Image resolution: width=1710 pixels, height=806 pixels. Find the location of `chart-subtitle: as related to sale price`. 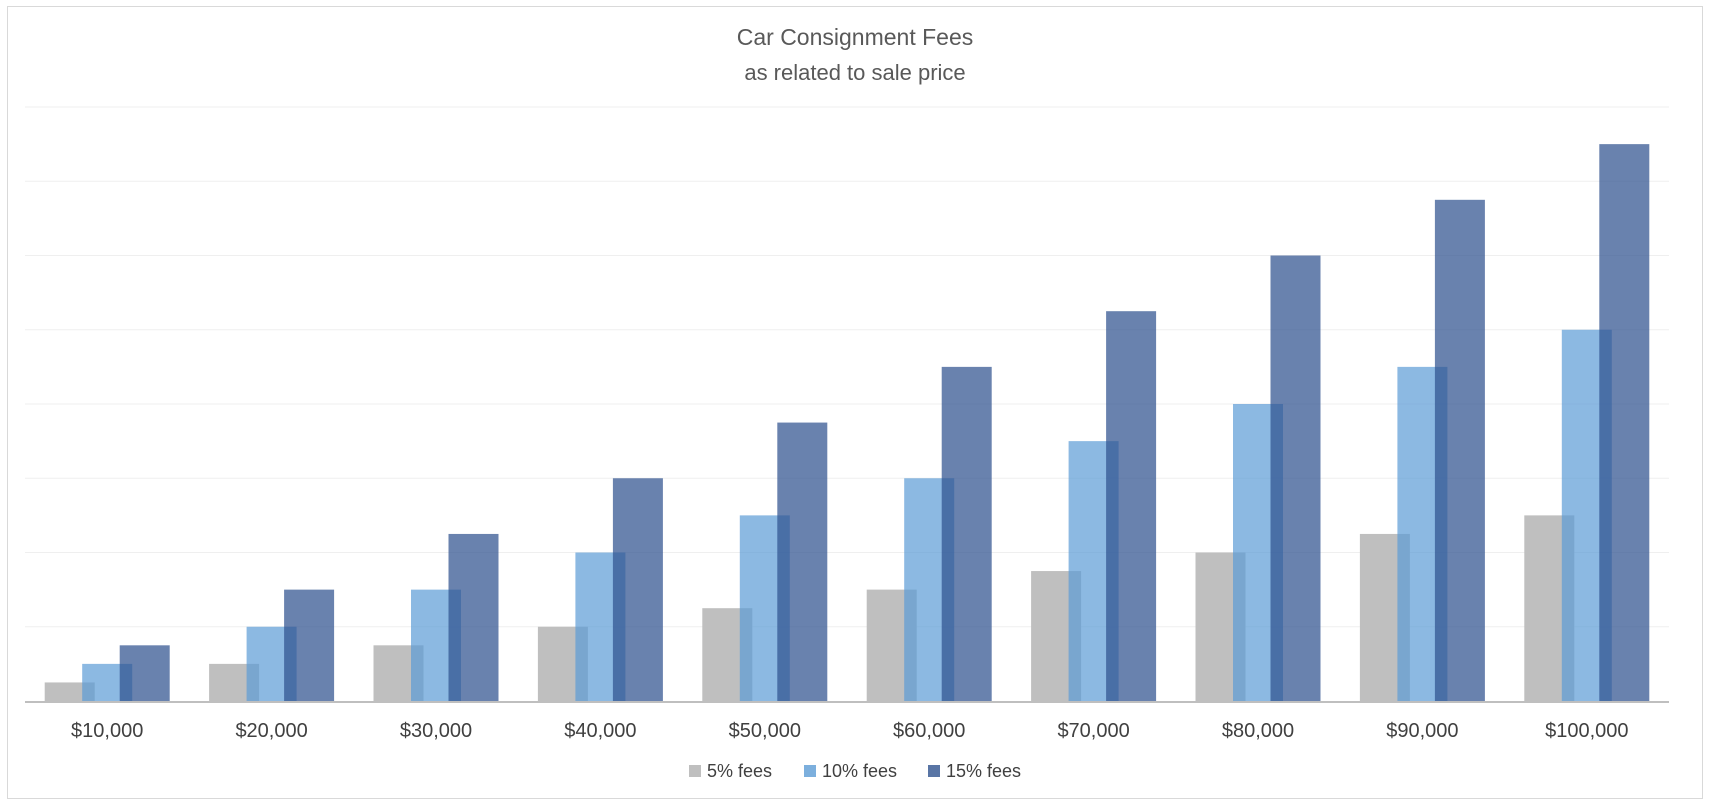

chart-subtitle: as related to sale price is located at coordinates (854, 72).